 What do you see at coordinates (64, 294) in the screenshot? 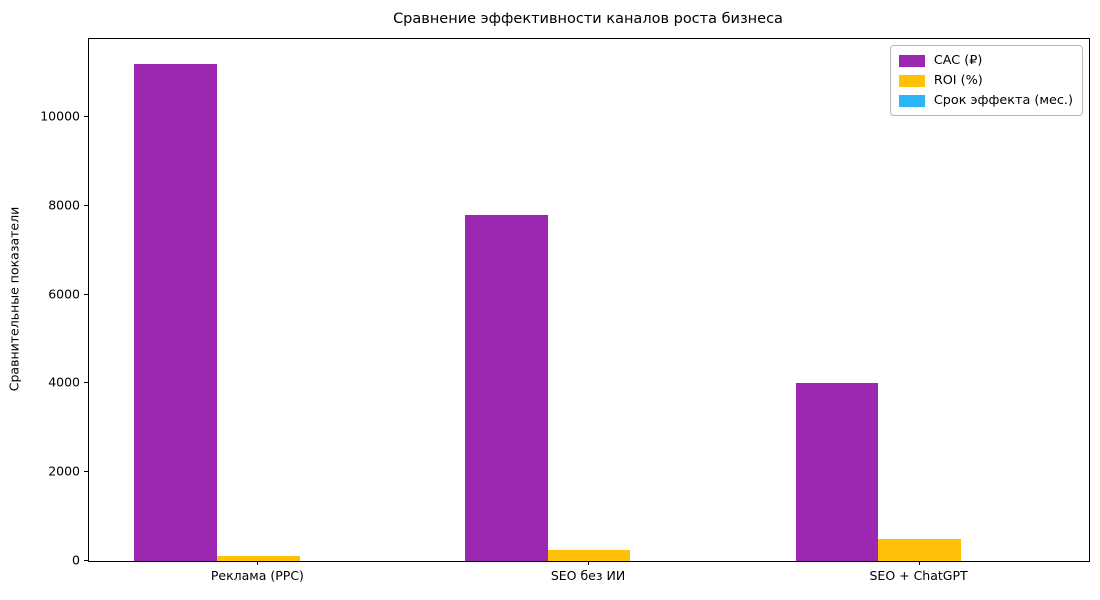
I see `y-tick-label: 6000` at bounding box center [64, 294].